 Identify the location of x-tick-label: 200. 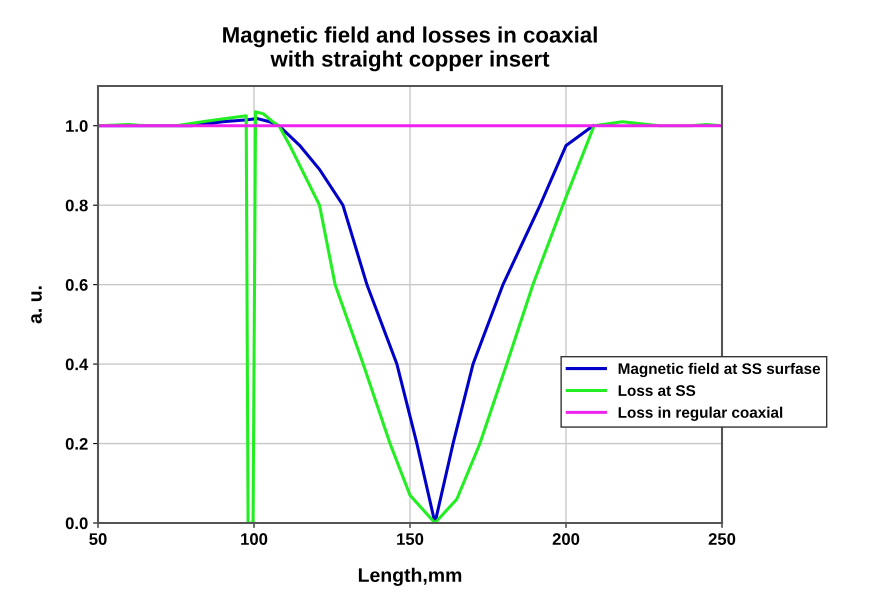
(566, 539).